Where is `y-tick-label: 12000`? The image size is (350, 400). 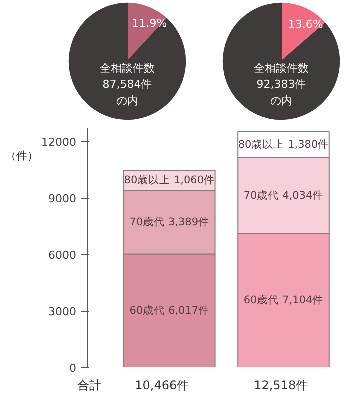
y-tick-label: 12000 is located at coordinates (59, 143).